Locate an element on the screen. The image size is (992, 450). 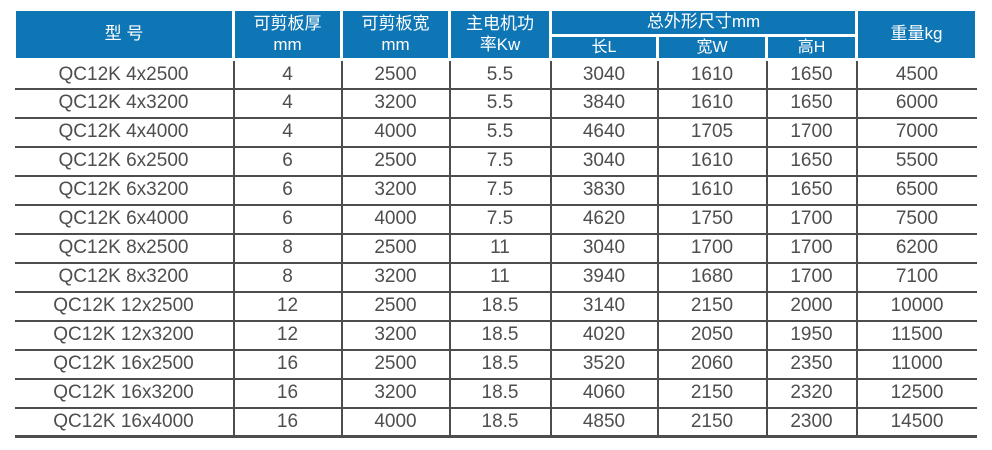
table-row: QC12K 16x2500 16 2500 18.5 3520 2060 2350 11000 is located at coordinates (495, 364).